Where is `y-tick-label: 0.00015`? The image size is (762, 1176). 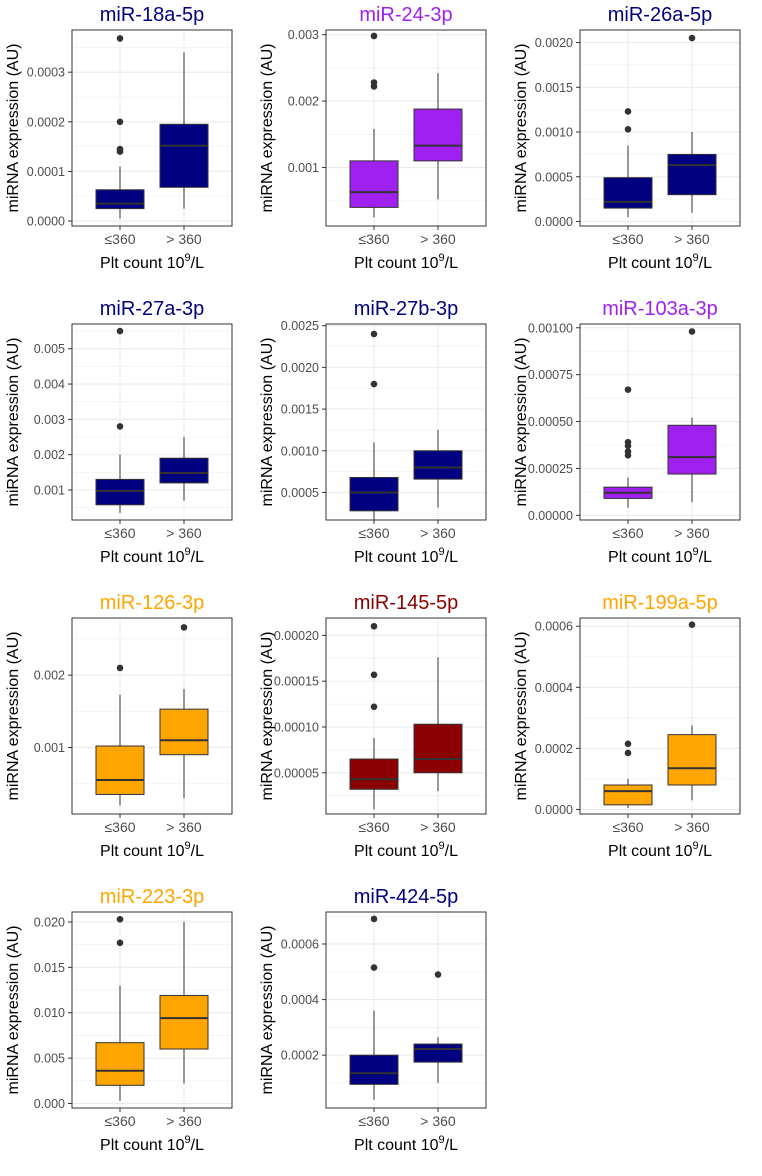
y-tick-label: 0.00015 is located at coordinates (296, 682).